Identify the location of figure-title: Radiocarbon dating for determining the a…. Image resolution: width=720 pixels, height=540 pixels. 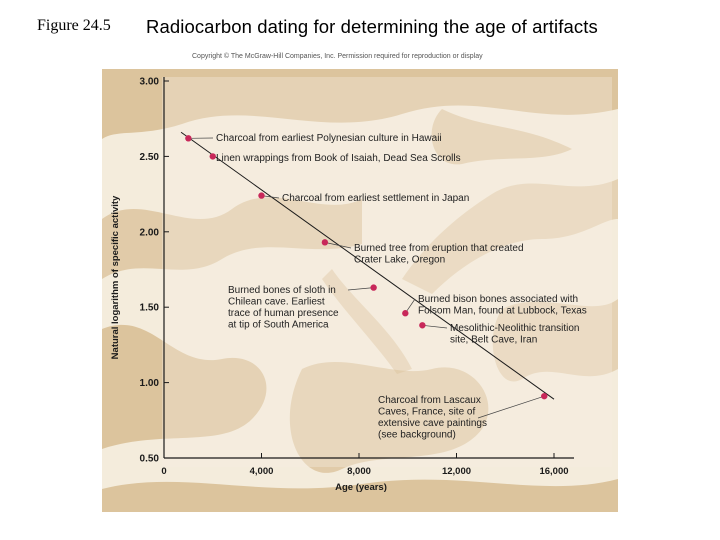
(372, 26).